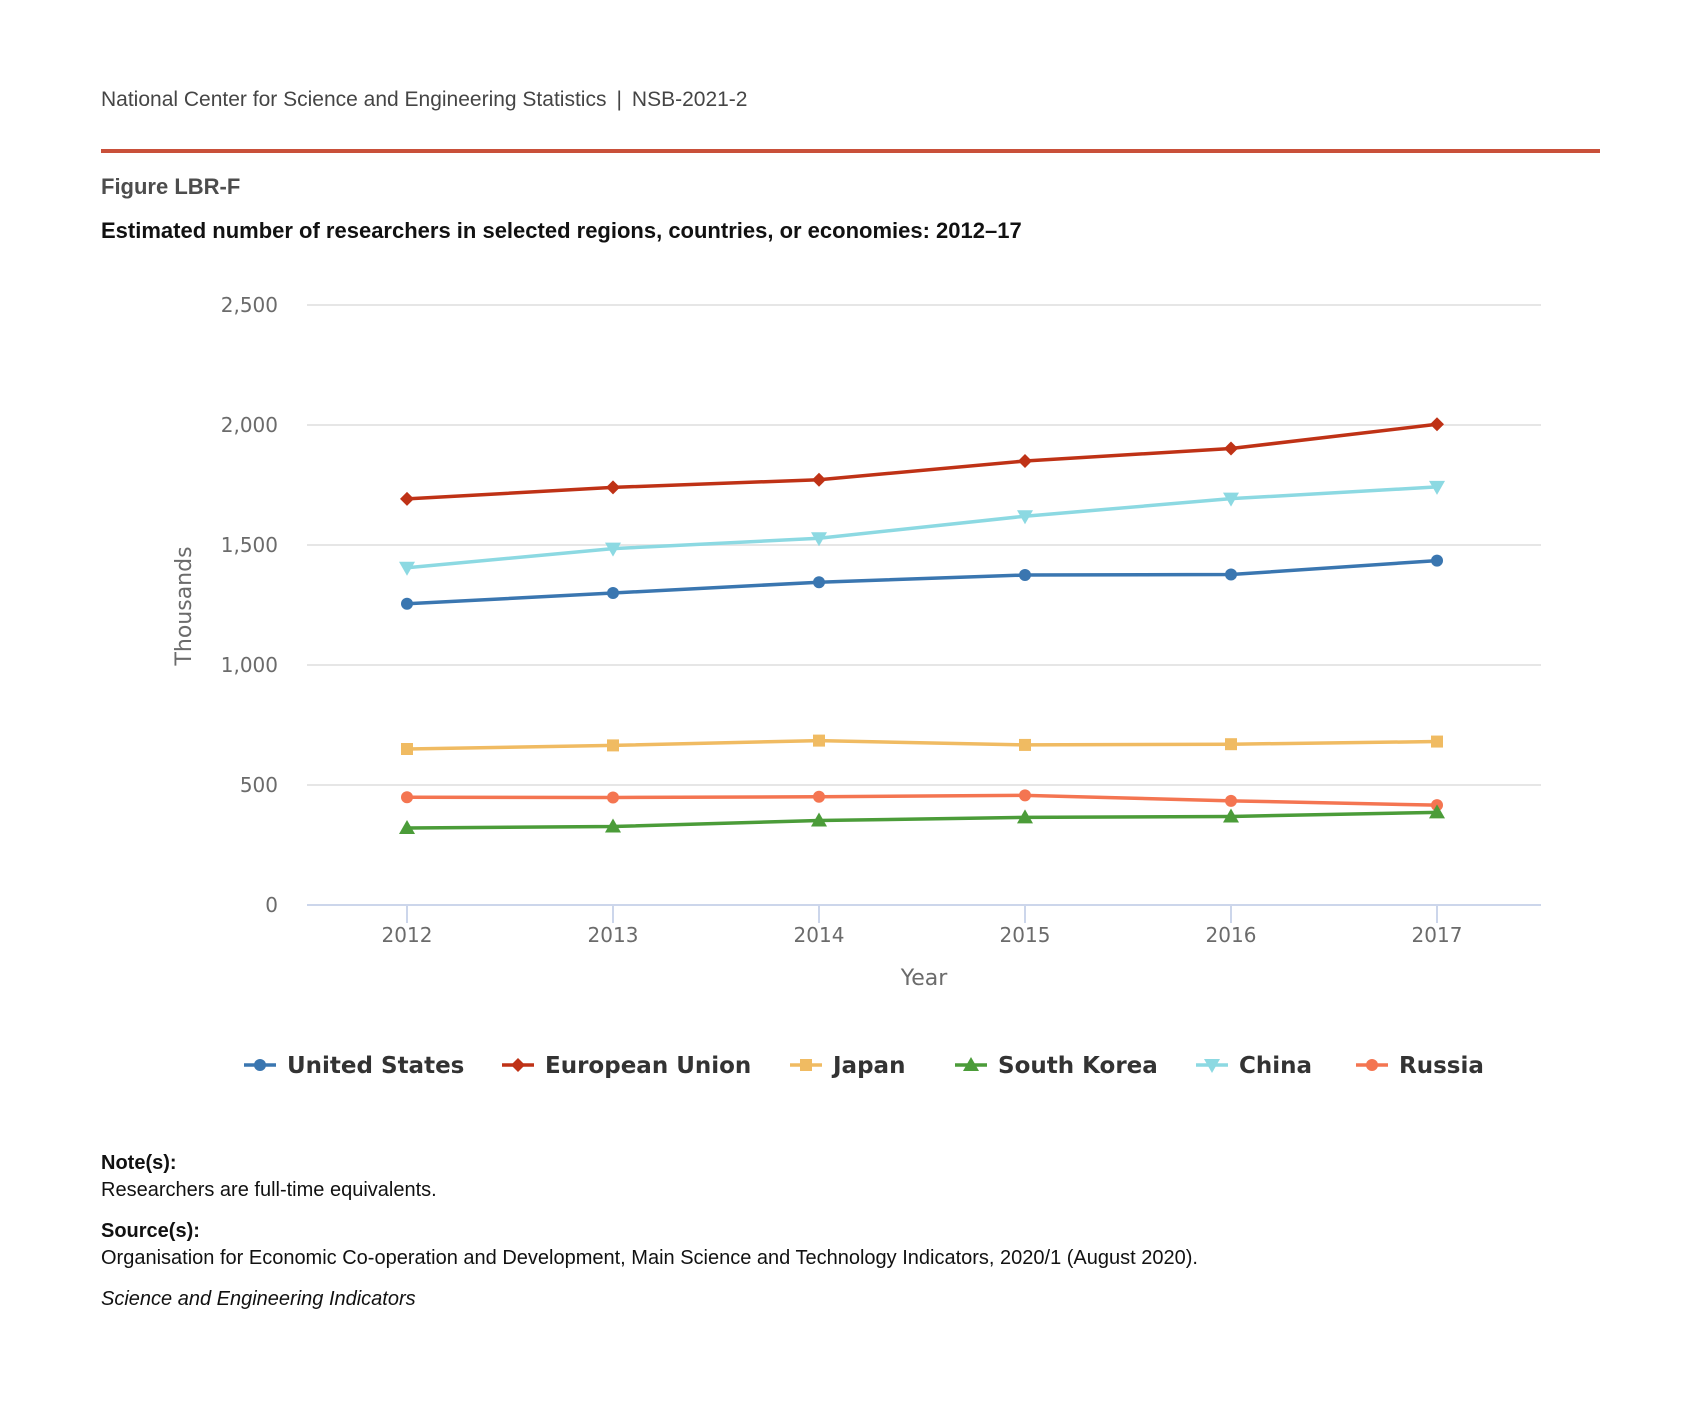 This screenshot has width=1700, height=1427. What do you see at coordinates (139, 1163) in the screenshot?
I see `notes-label: Note(s):` at bounding box center [139, 1163].